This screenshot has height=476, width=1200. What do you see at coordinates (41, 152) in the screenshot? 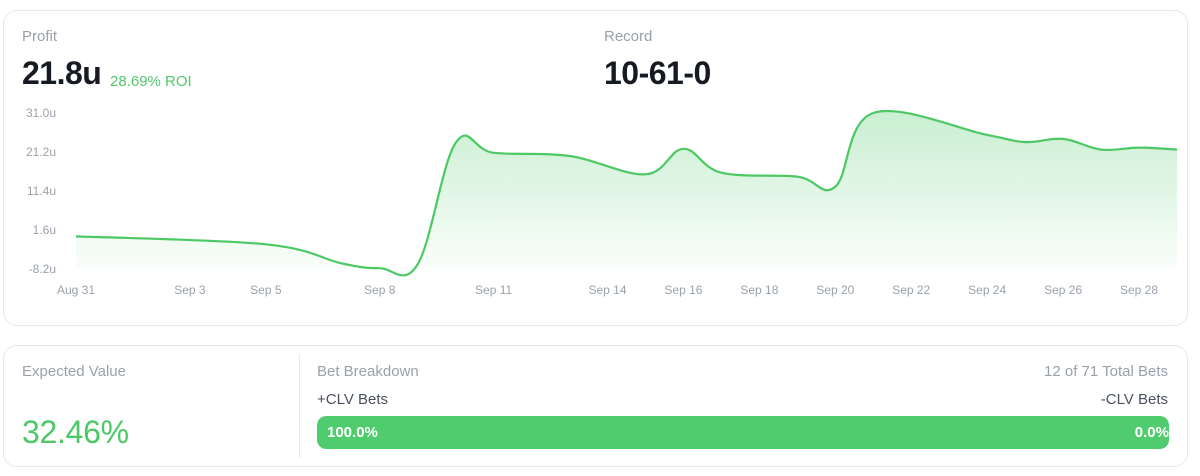
I see `y-tick-label: 21.2u` at bounding box center [41, 152].